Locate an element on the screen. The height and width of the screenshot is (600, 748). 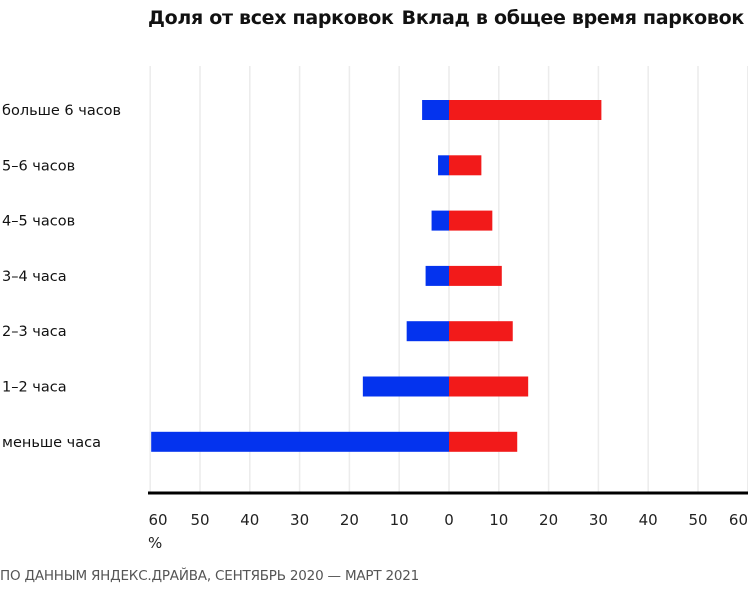
category-label: 4–5 часов is located at coordinates (38, 222).